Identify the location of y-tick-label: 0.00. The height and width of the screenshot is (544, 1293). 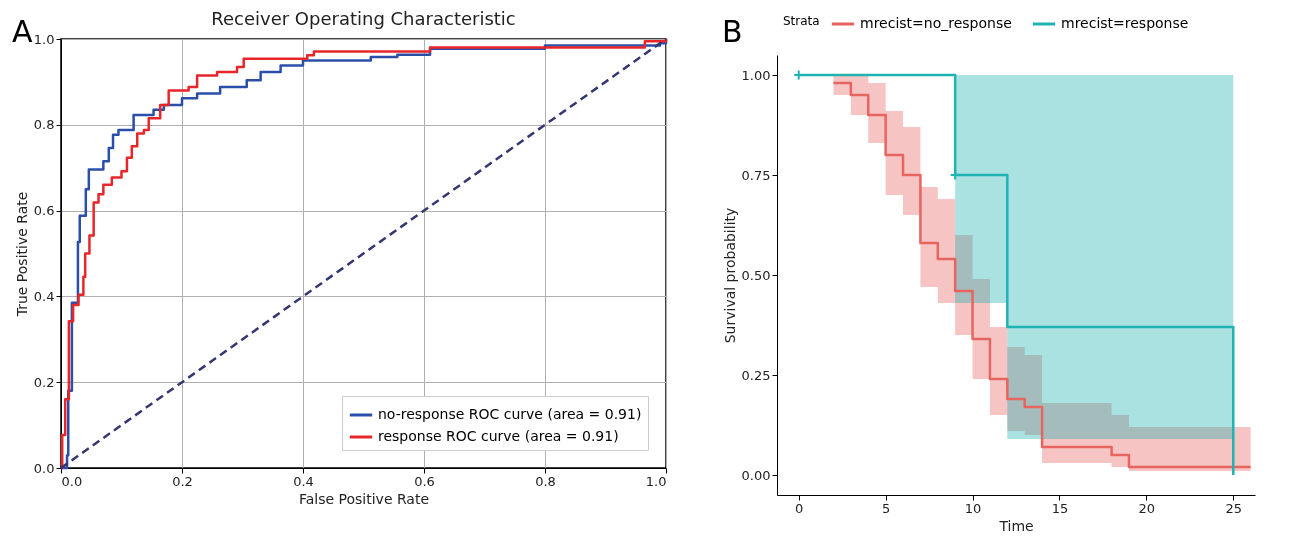
(756, 475).